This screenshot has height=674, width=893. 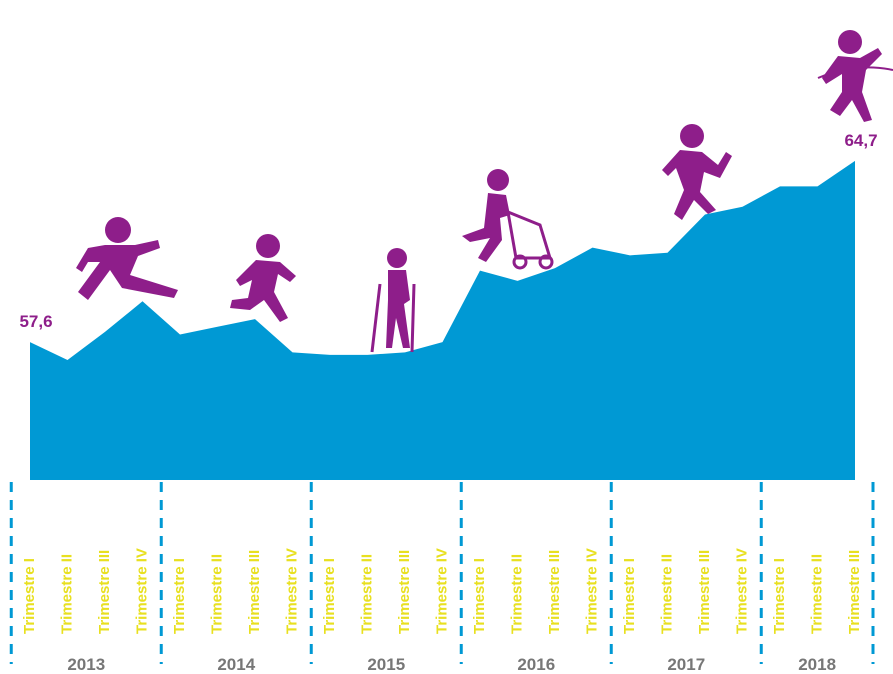 I want to click on figure-runner, so click(x=263, y=278).